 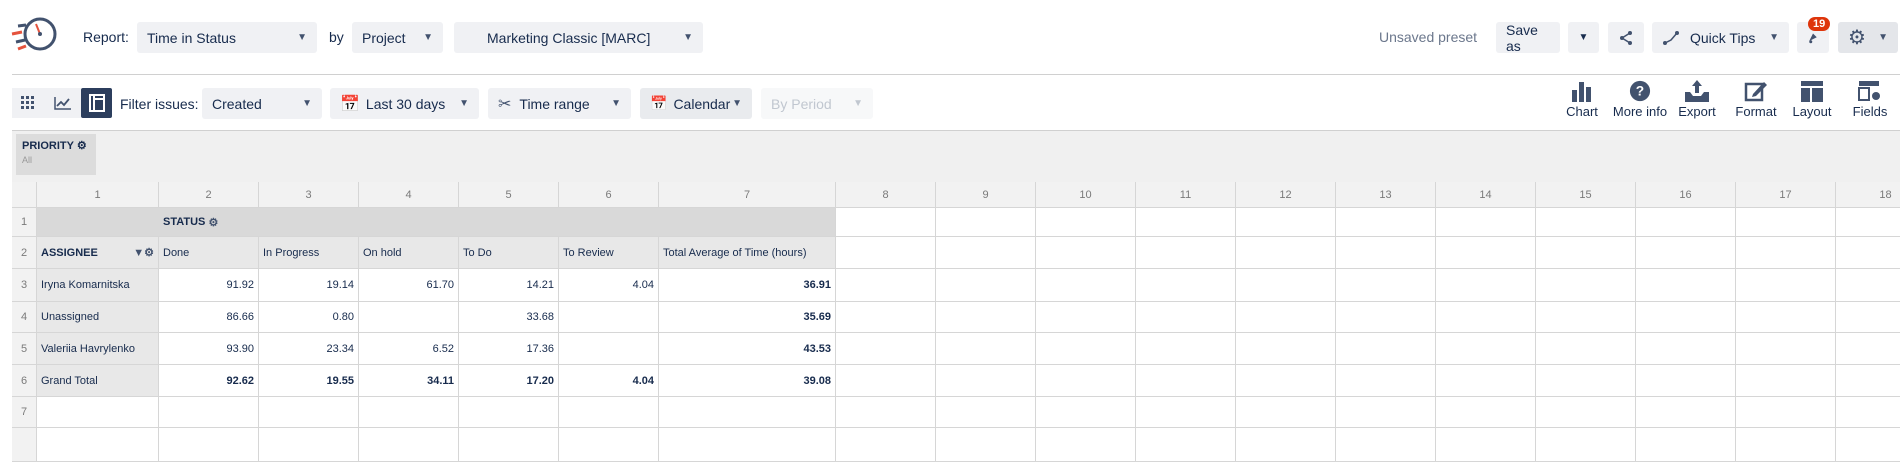 I want to click on report-select: Time in Status ▼, so click(x=227, y=37).